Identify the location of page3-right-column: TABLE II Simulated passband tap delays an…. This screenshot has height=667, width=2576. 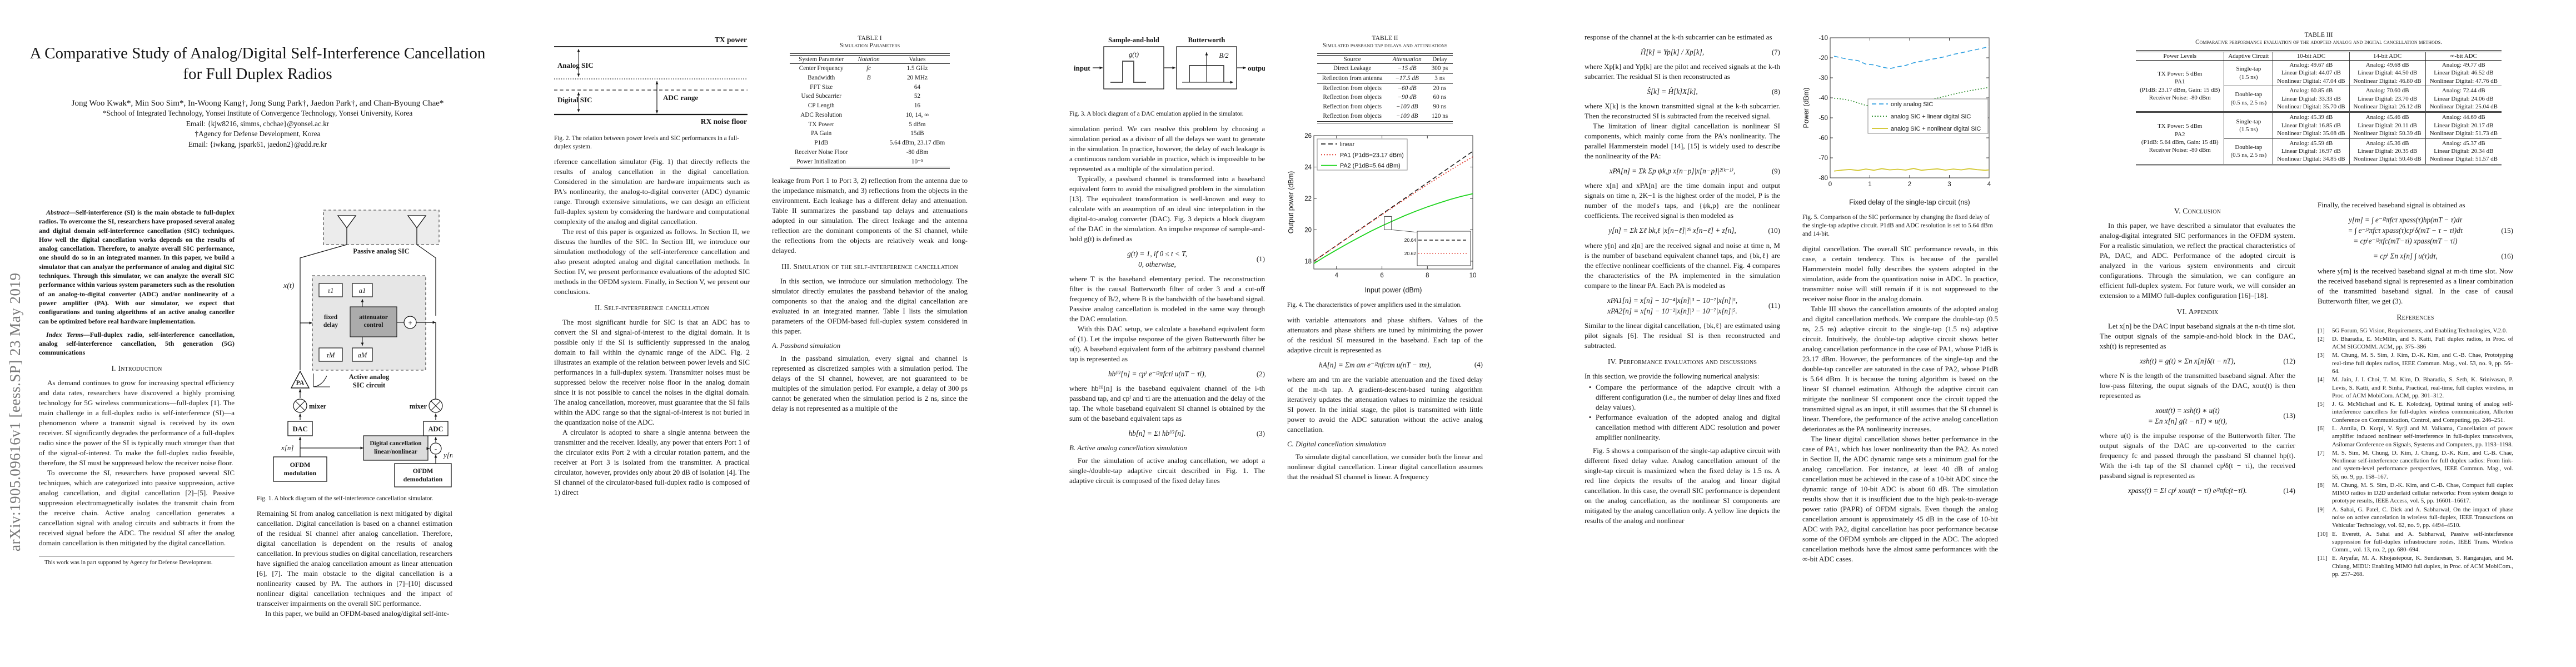
(1385, 337).